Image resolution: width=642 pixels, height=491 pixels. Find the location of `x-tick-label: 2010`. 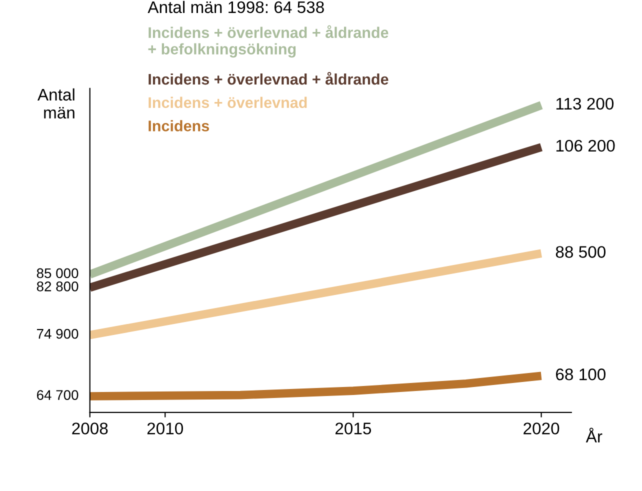

x-tick-label: 2010 is located at coordinates (165, 428).